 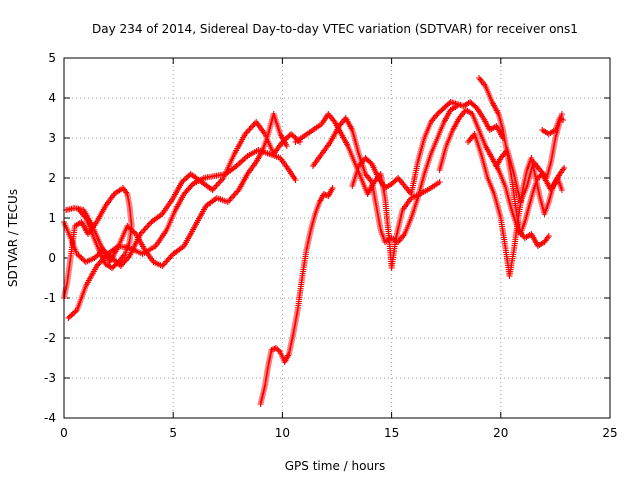 I want to click on series-arc-mid-b, so click(x=385, y=174).